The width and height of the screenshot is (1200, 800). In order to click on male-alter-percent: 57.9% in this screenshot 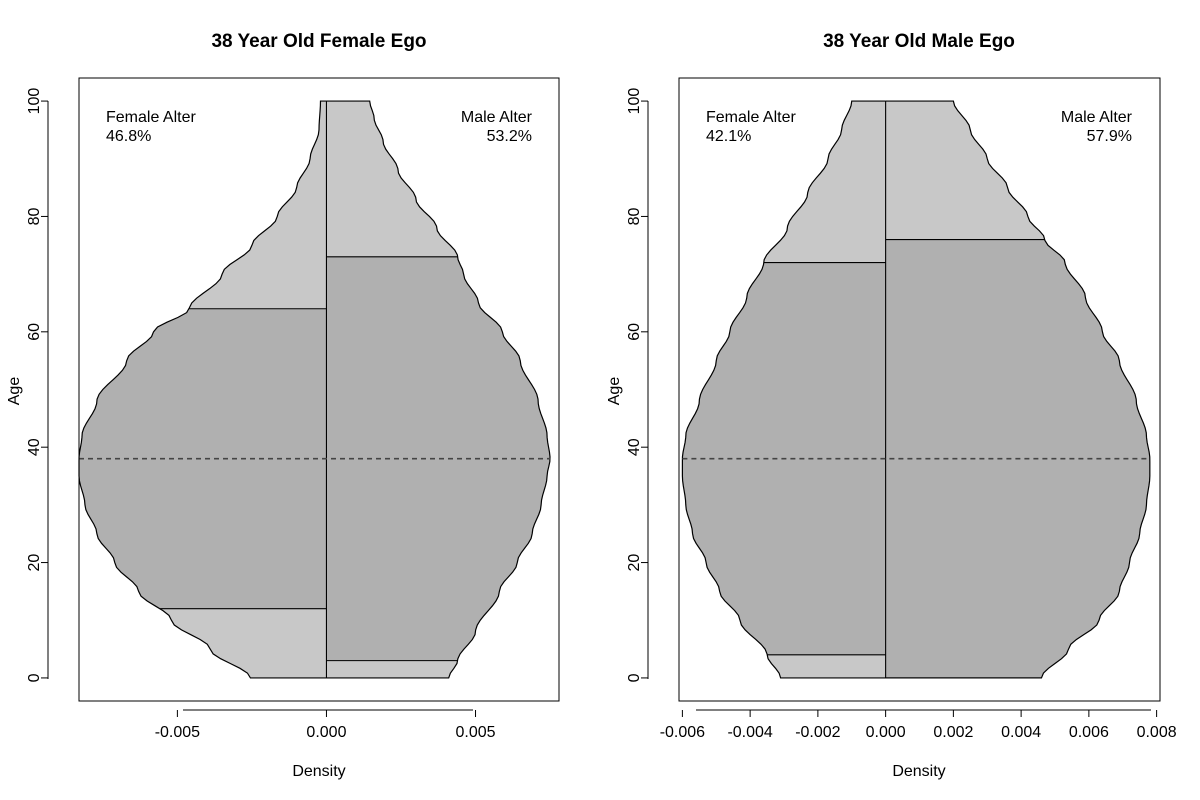, I will do `click(1109, 136)`.